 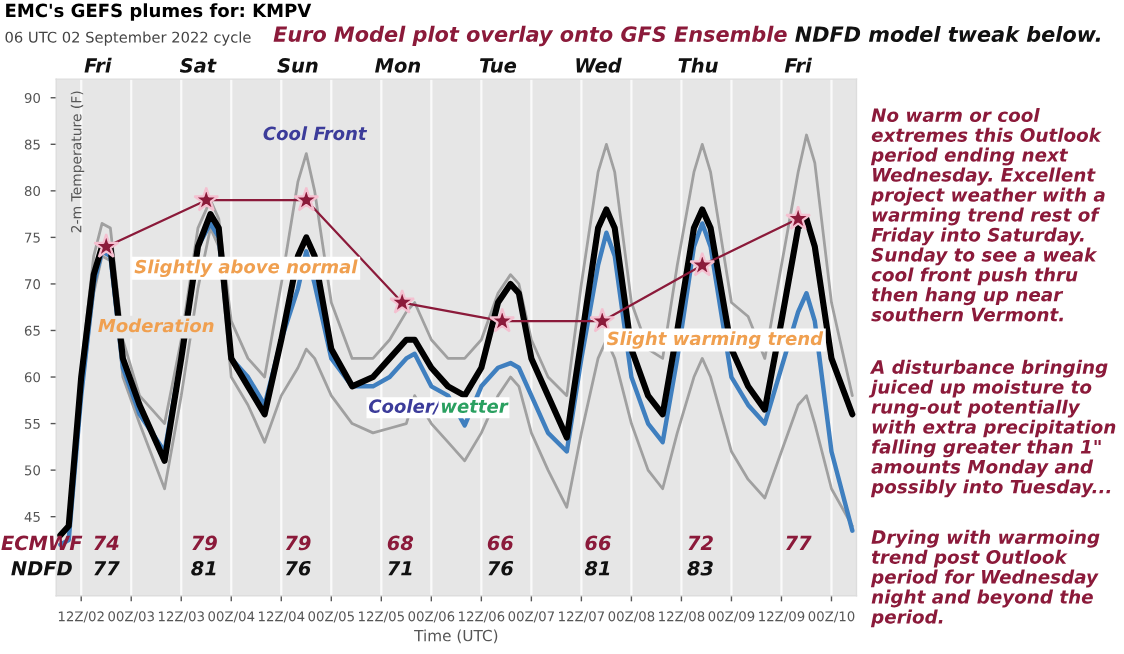 What do you see at coordinates (498, 65) in the screenshot?
I see `text: Tue` at bounding box center [498, 65].